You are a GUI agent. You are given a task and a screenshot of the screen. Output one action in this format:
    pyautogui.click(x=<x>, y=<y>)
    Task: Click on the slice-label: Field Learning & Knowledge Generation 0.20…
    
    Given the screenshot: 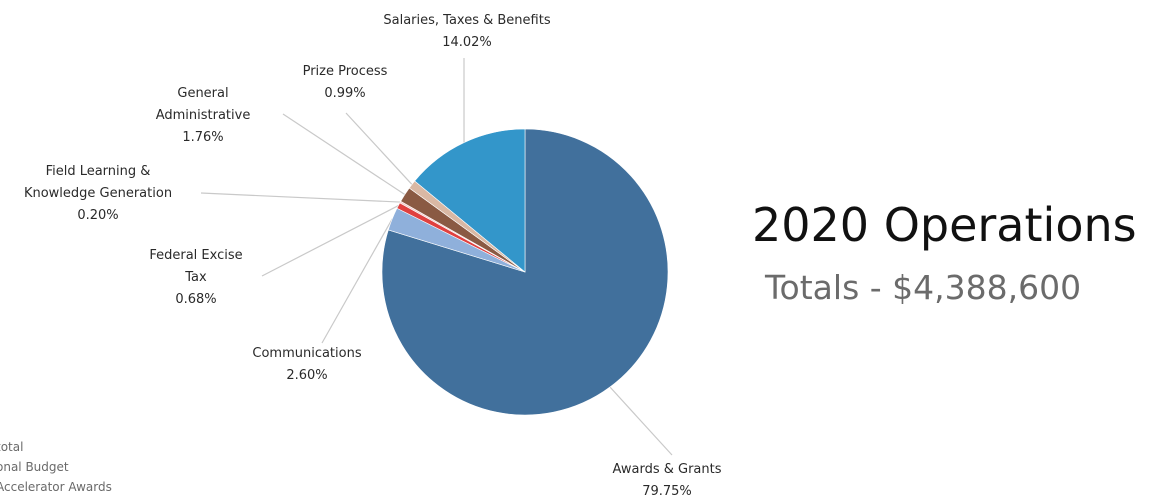 What is the action you would take?
    pyautogui.click(x=98, y=193)
    